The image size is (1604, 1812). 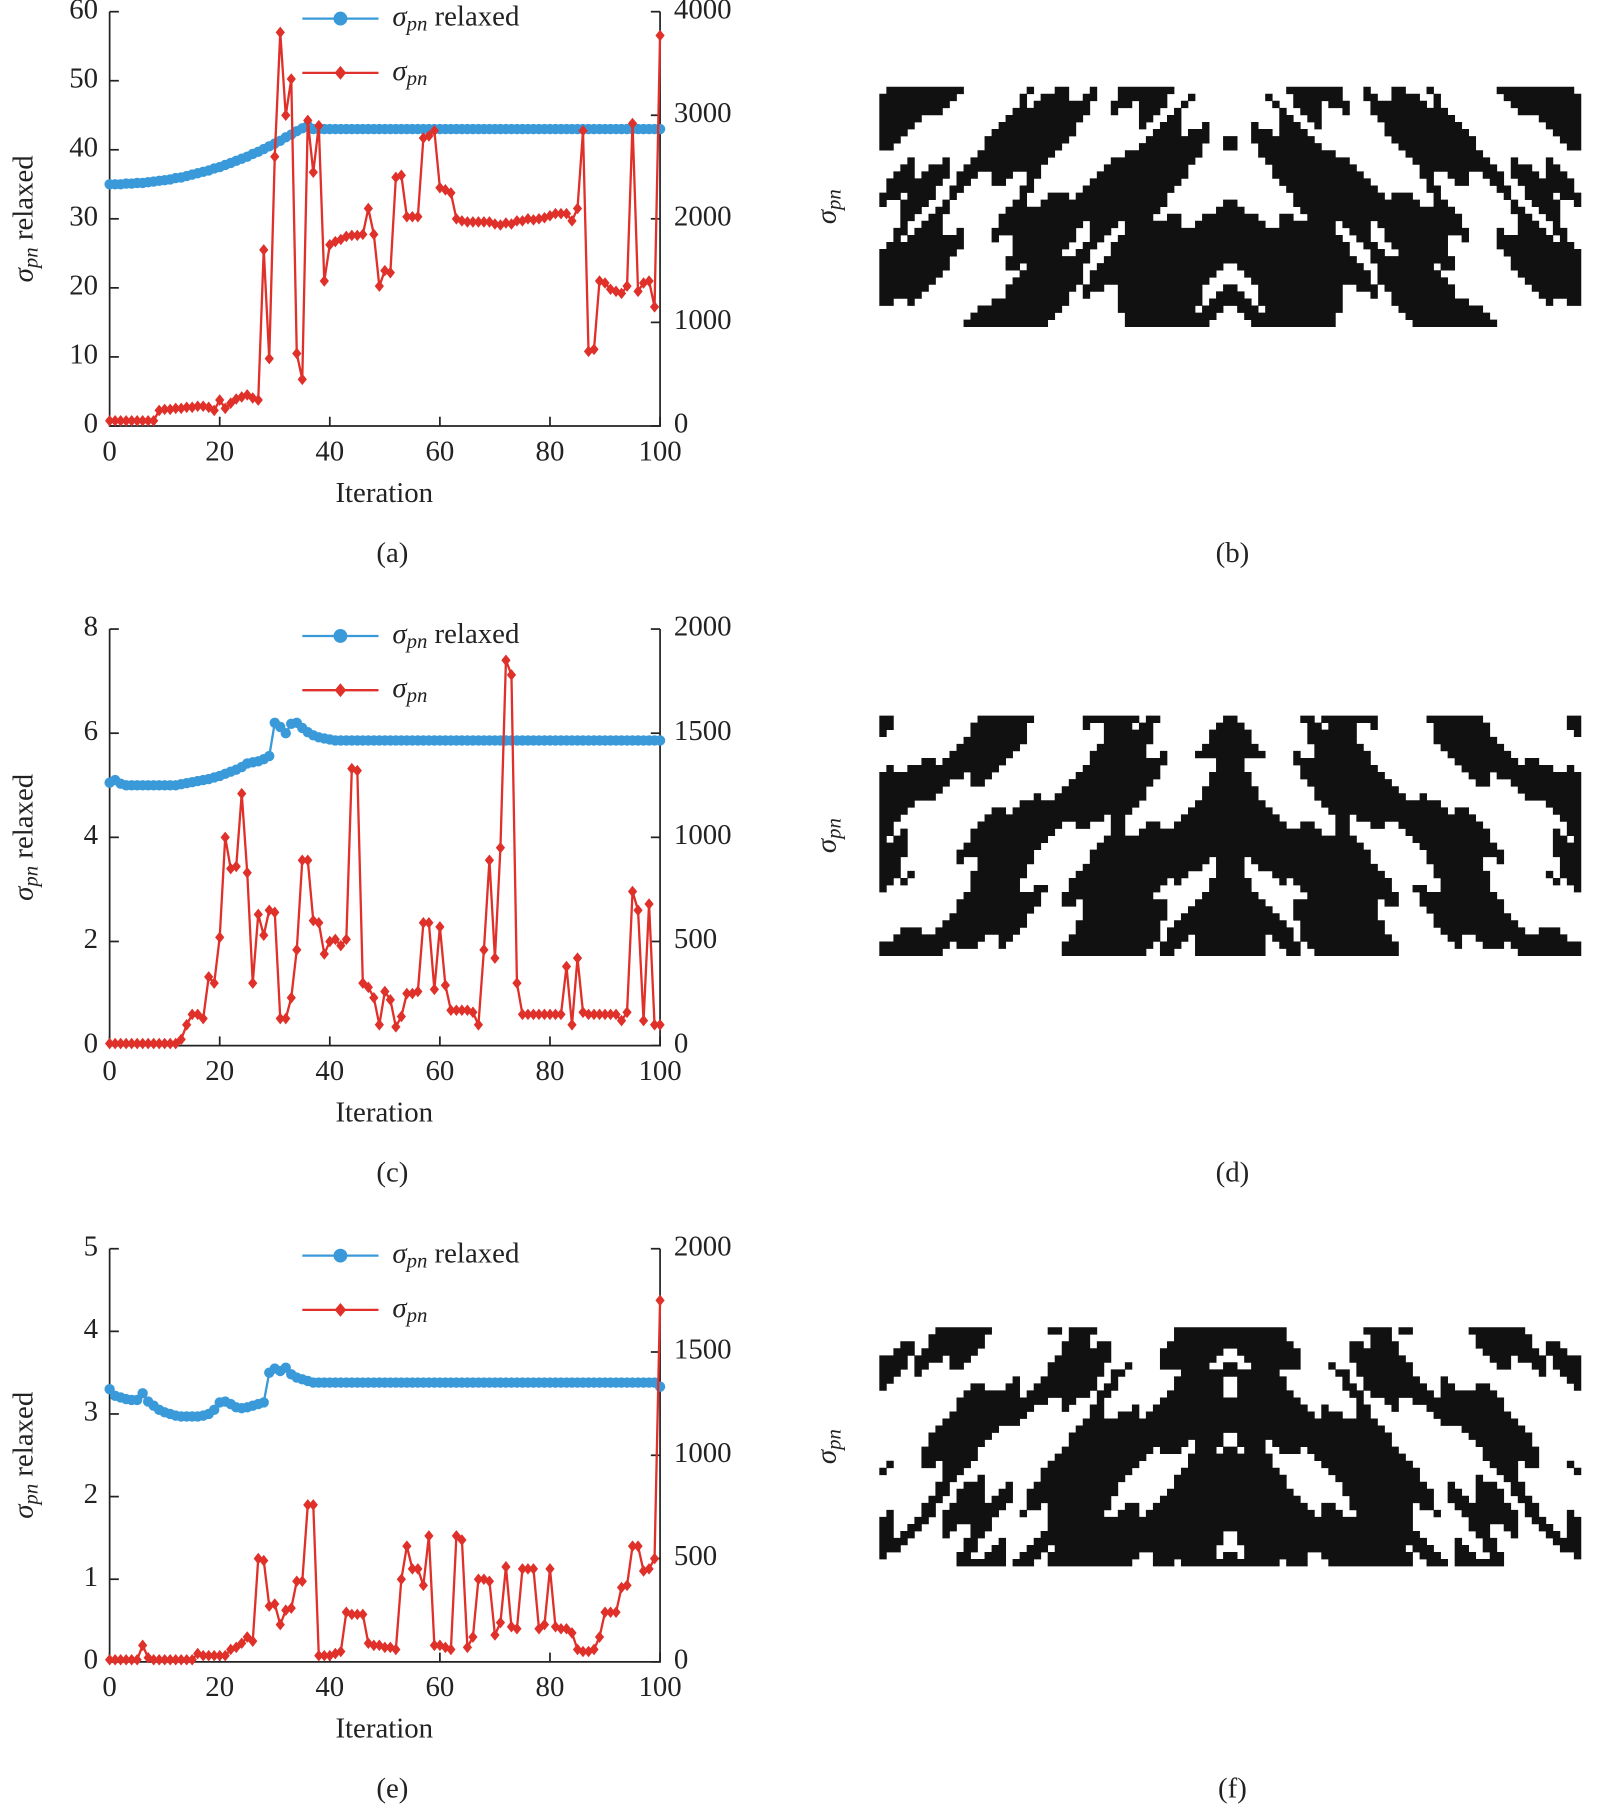 What do you see at coordinates (681, 424) in the screenshot?
I see `y2-tick-label: 0` at bounding box center [681, 424].